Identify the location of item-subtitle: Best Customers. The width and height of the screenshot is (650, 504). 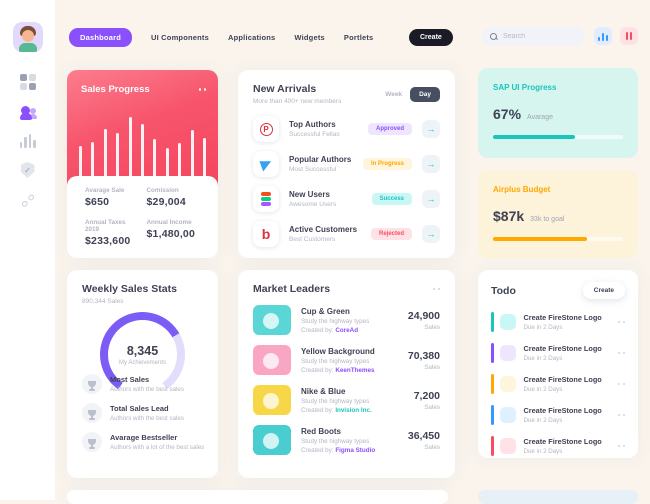
(312, 239).